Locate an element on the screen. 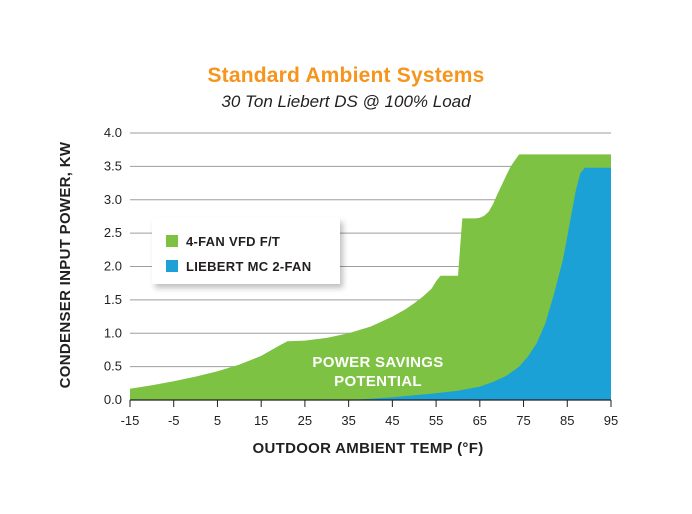 The image size is (692, 514). legend: 4-FAN VFD F/T LIEBERT MC 2-FAN is located at coordinates (246, 251).